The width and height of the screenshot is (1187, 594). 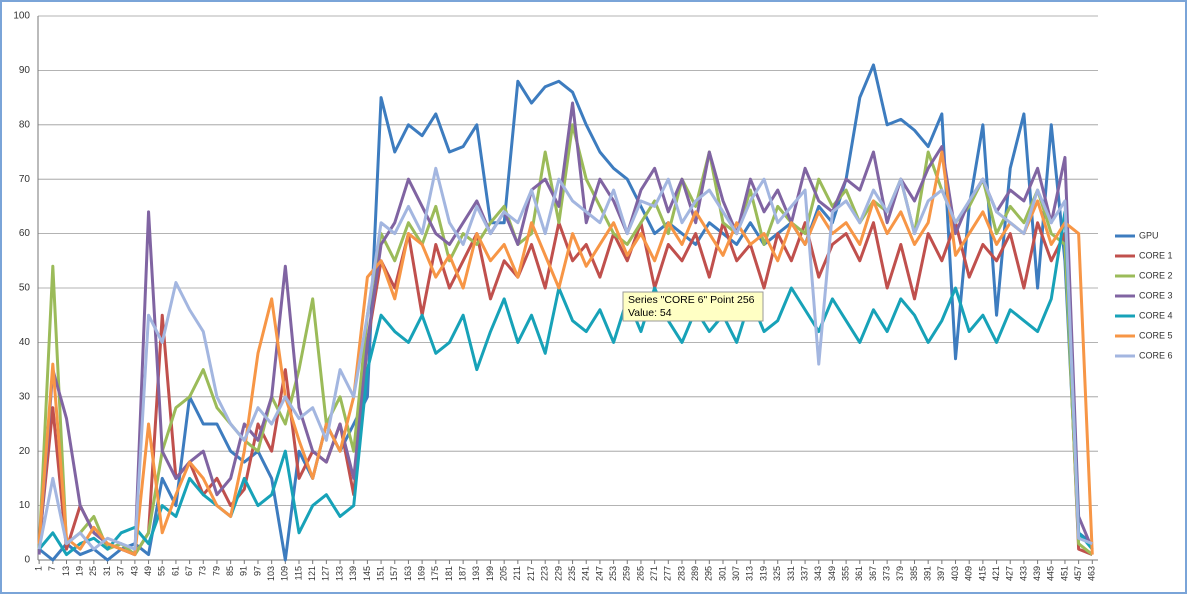 What do you see at coordinates (1092, 573) in the screenshot?
I see `x-tick-label: 463` at bounding box center [1092, 573].